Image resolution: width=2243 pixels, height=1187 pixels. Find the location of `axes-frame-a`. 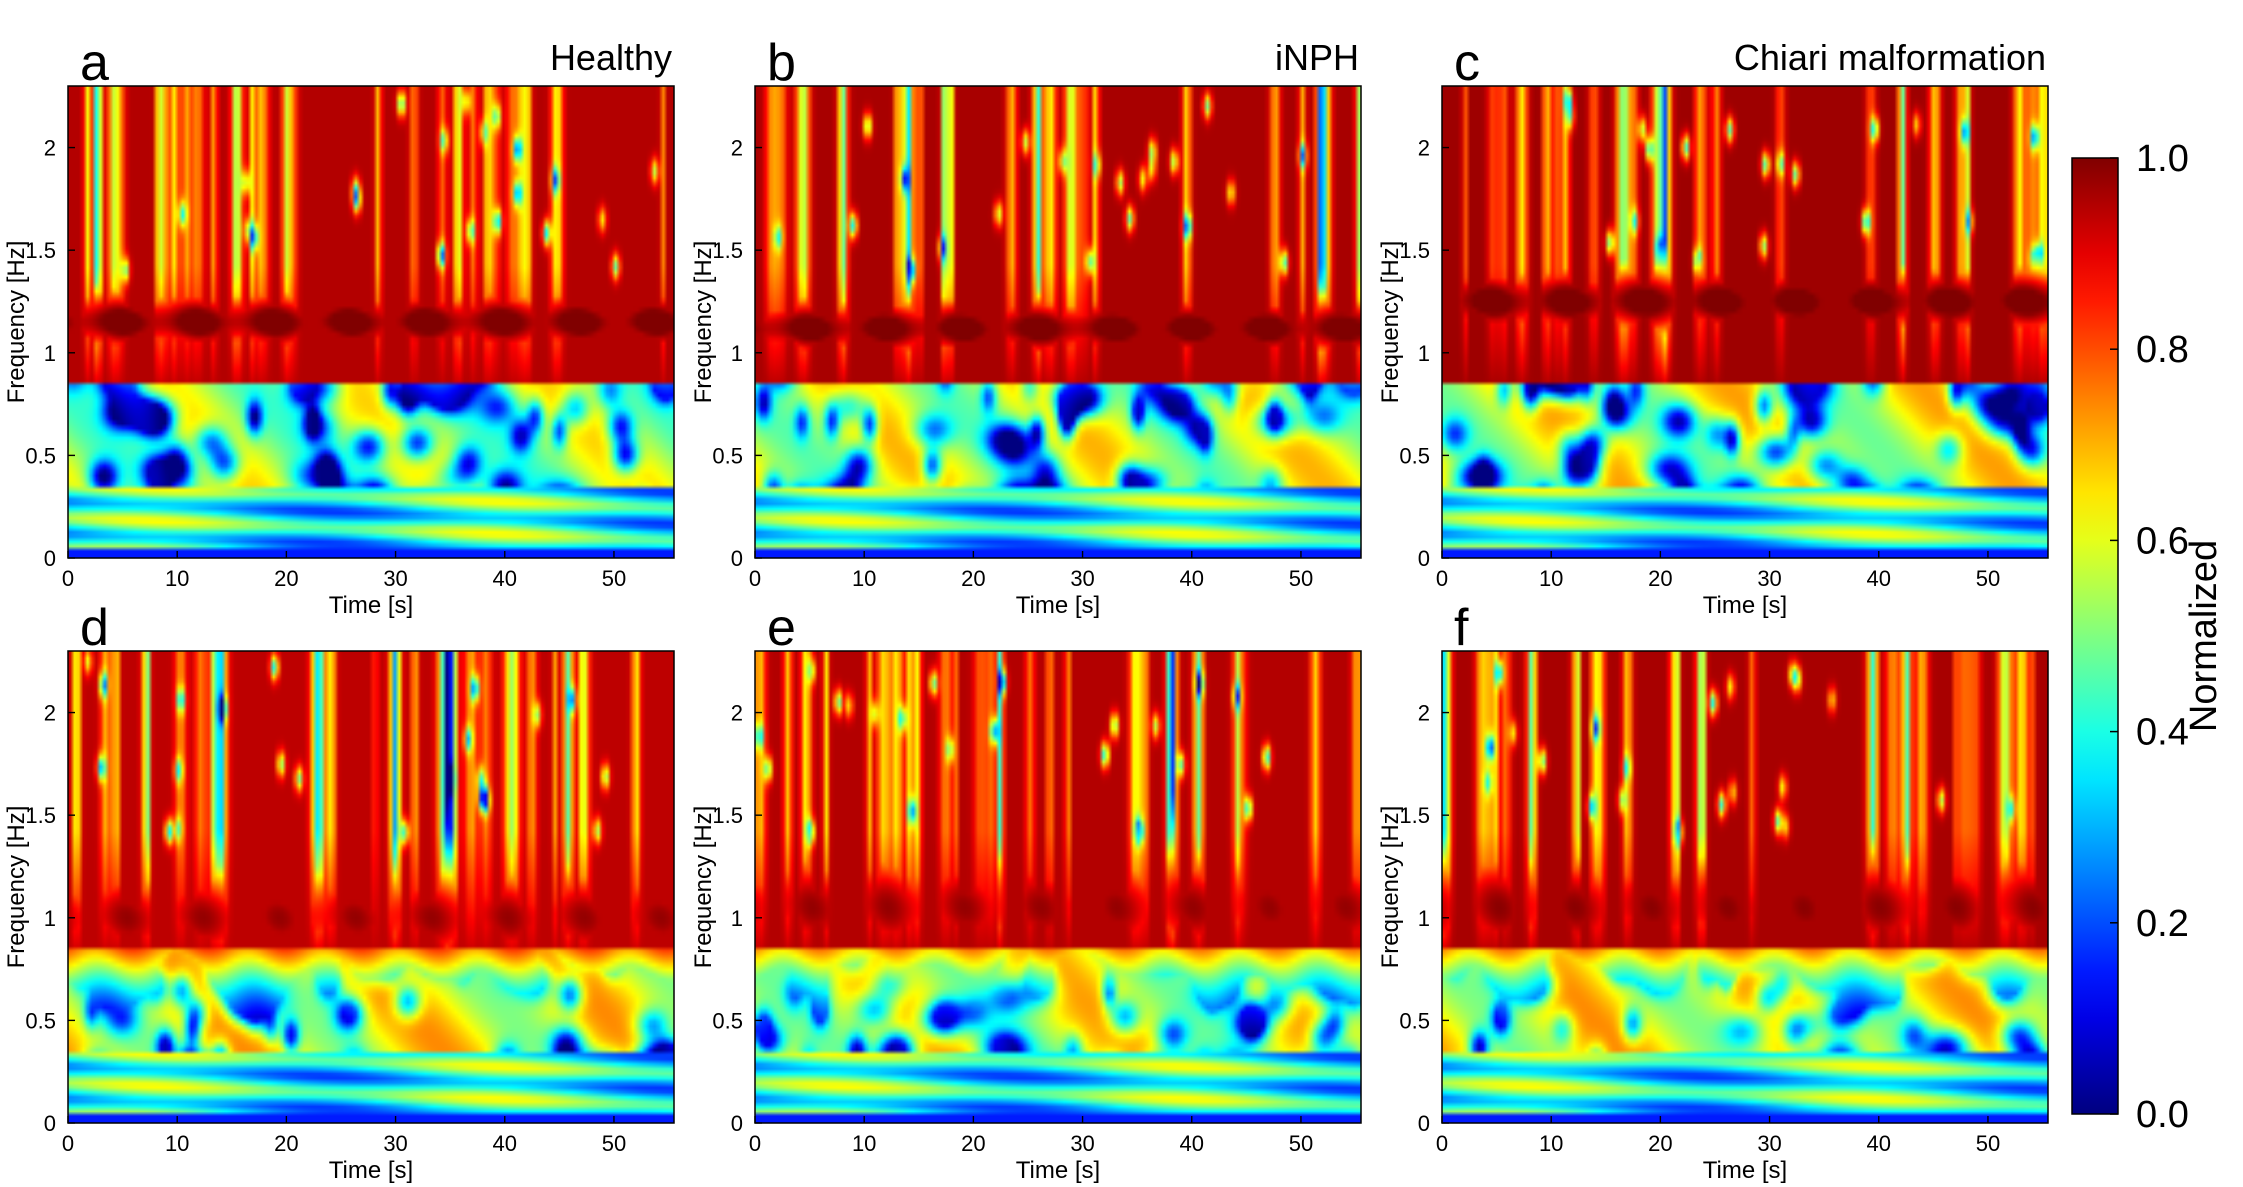

axes-frame-a is located at coordinates (371, 322).